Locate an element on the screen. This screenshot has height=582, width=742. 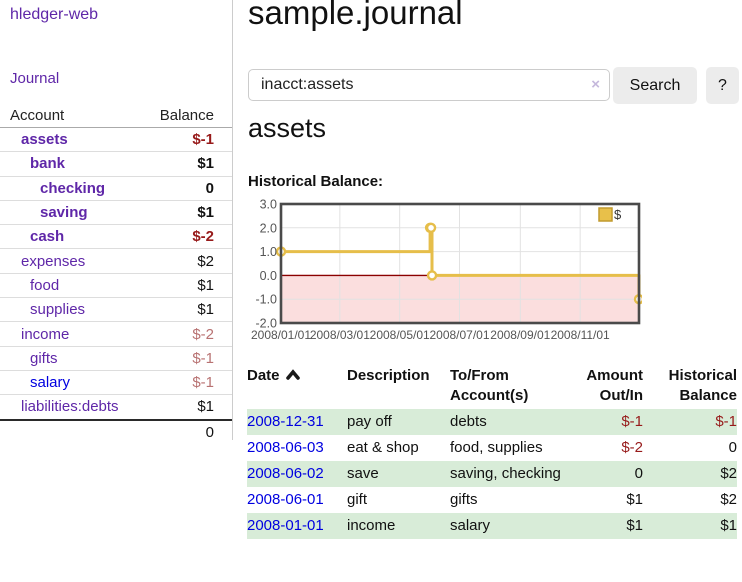
account-link-liabilities-debts: liabilities:debts is located at coordinates (70, 407).